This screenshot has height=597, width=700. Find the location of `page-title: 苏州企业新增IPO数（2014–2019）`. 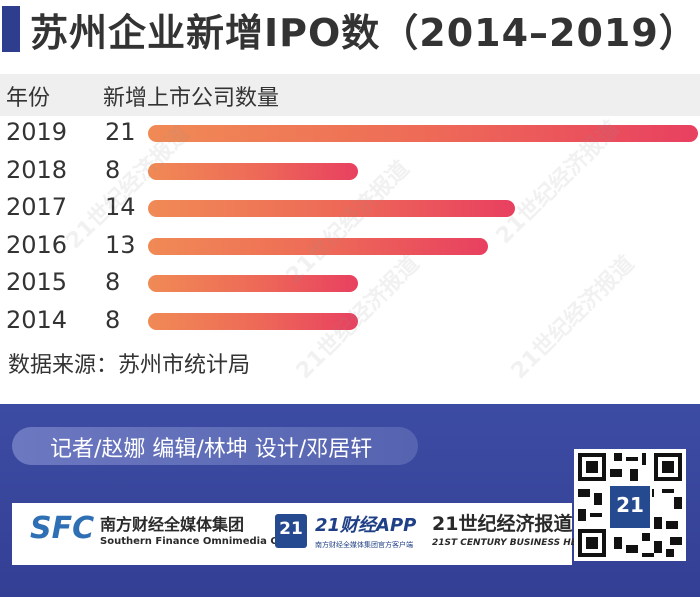

page-title: 苏州企业新增IPO数（2014–2019） is located at coordinates (364, 33).